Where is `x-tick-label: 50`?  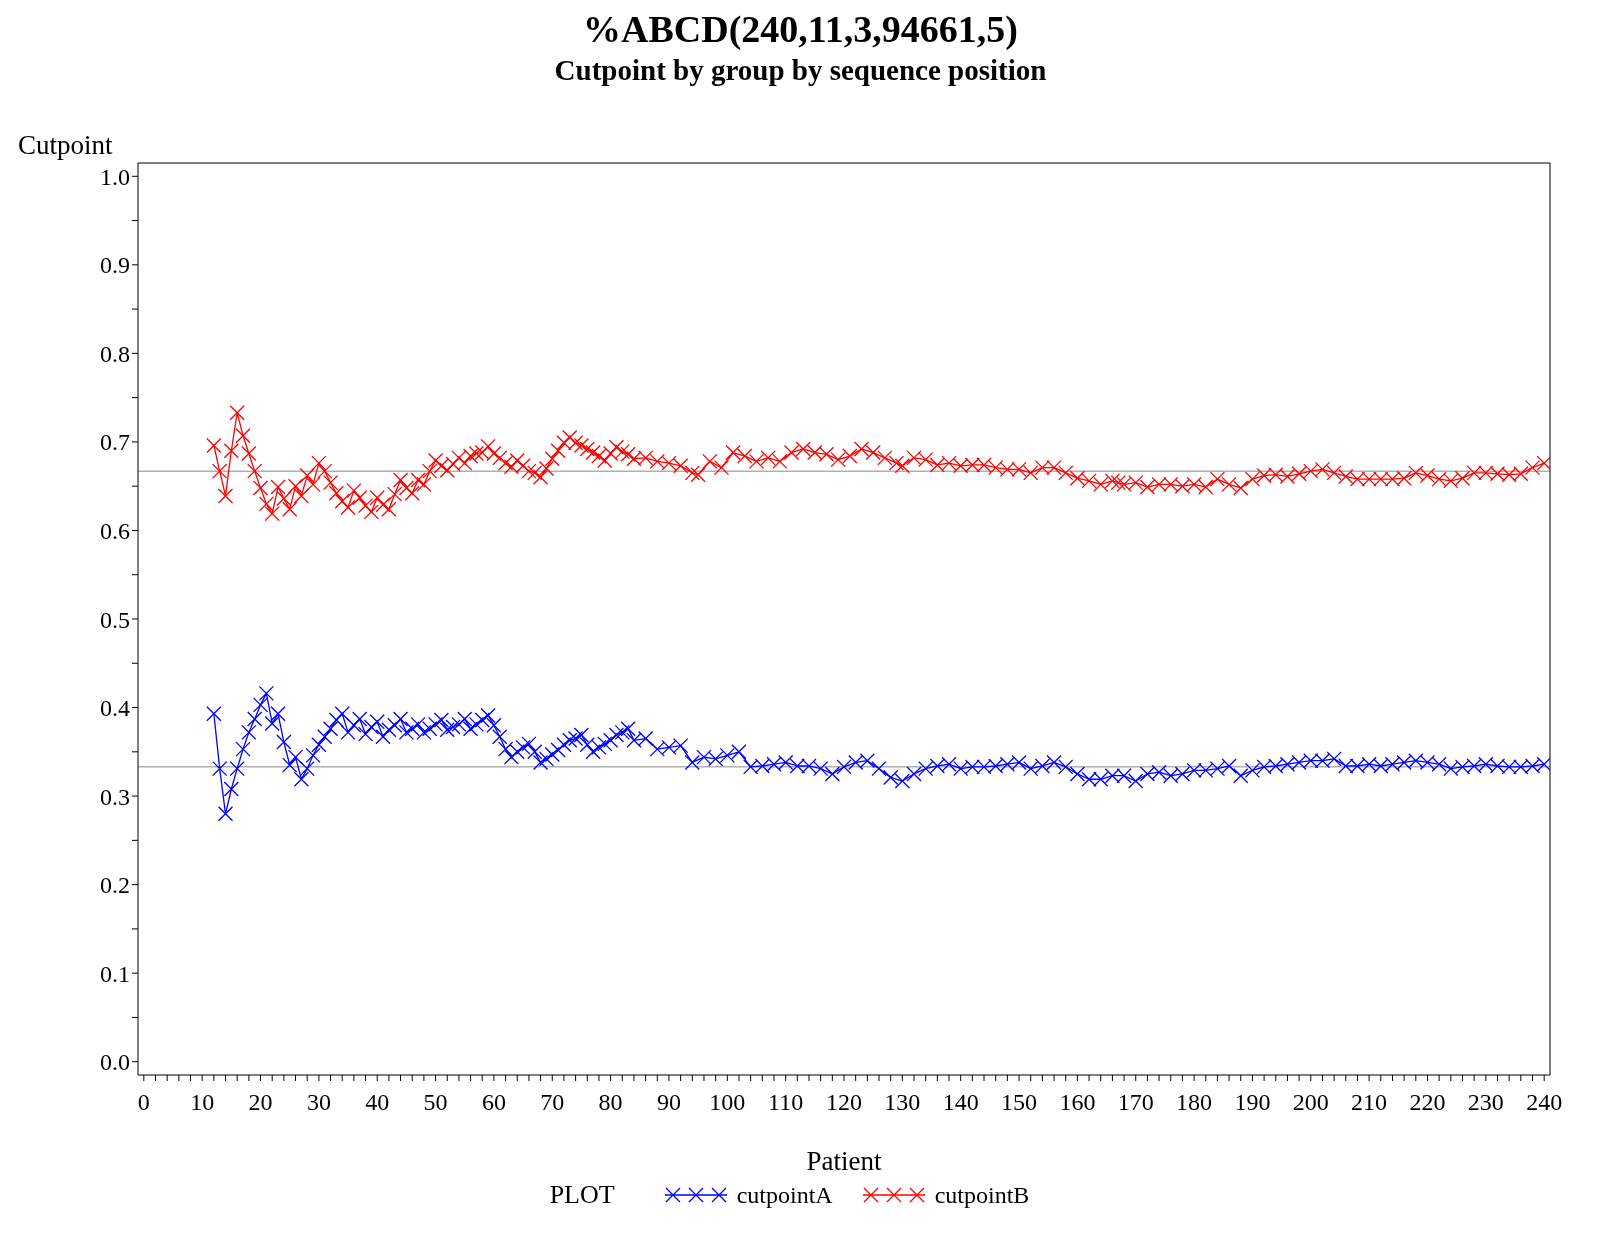 x-tick-label: 50 is located at coordinates (435, 1102).